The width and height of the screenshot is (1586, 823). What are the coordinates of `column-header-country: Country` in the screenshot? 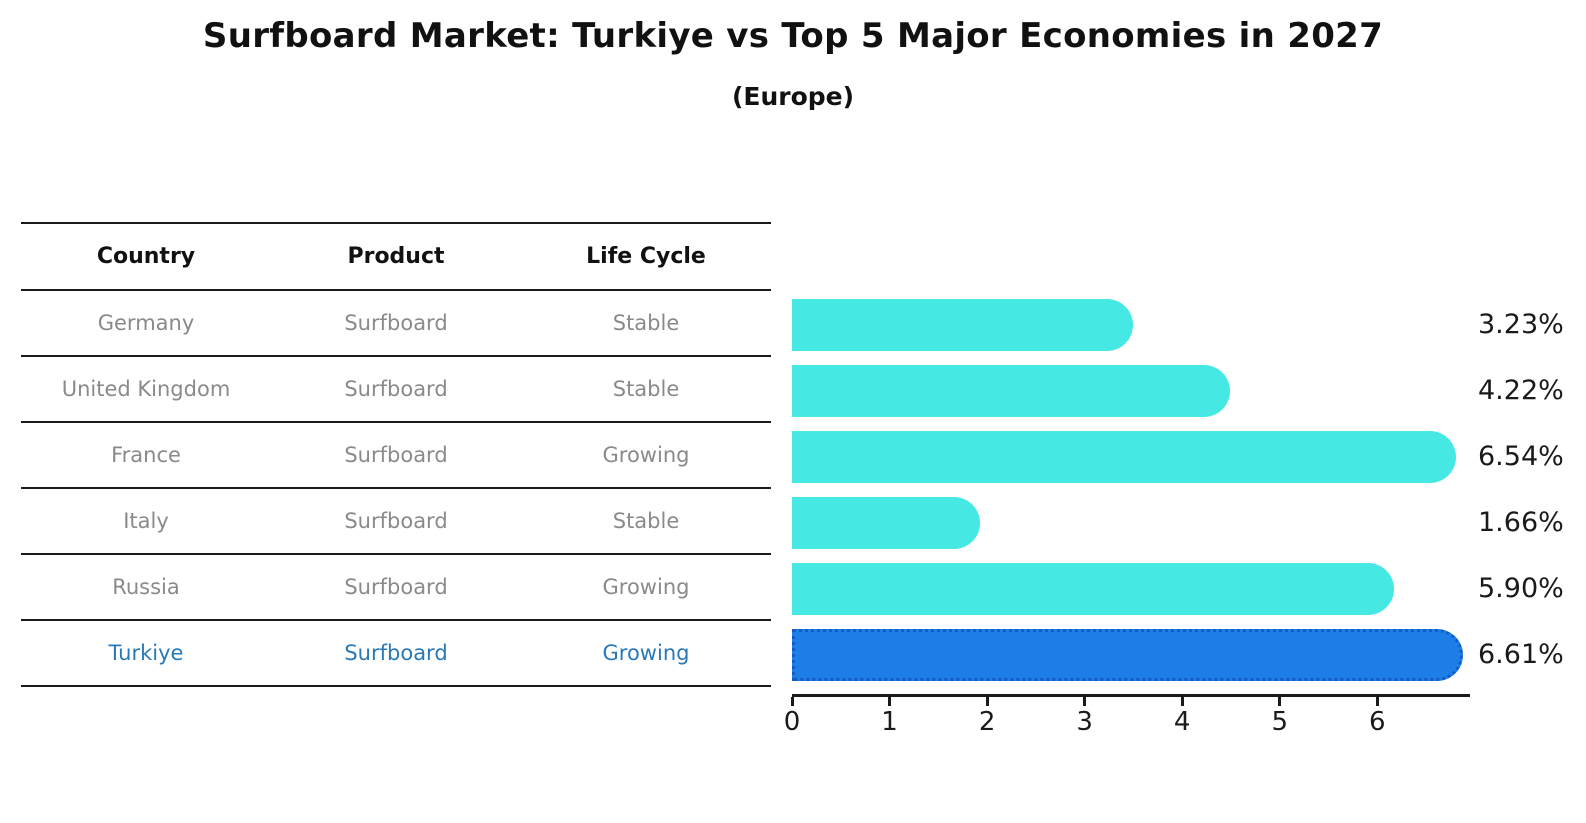 It's located at (146, 256).